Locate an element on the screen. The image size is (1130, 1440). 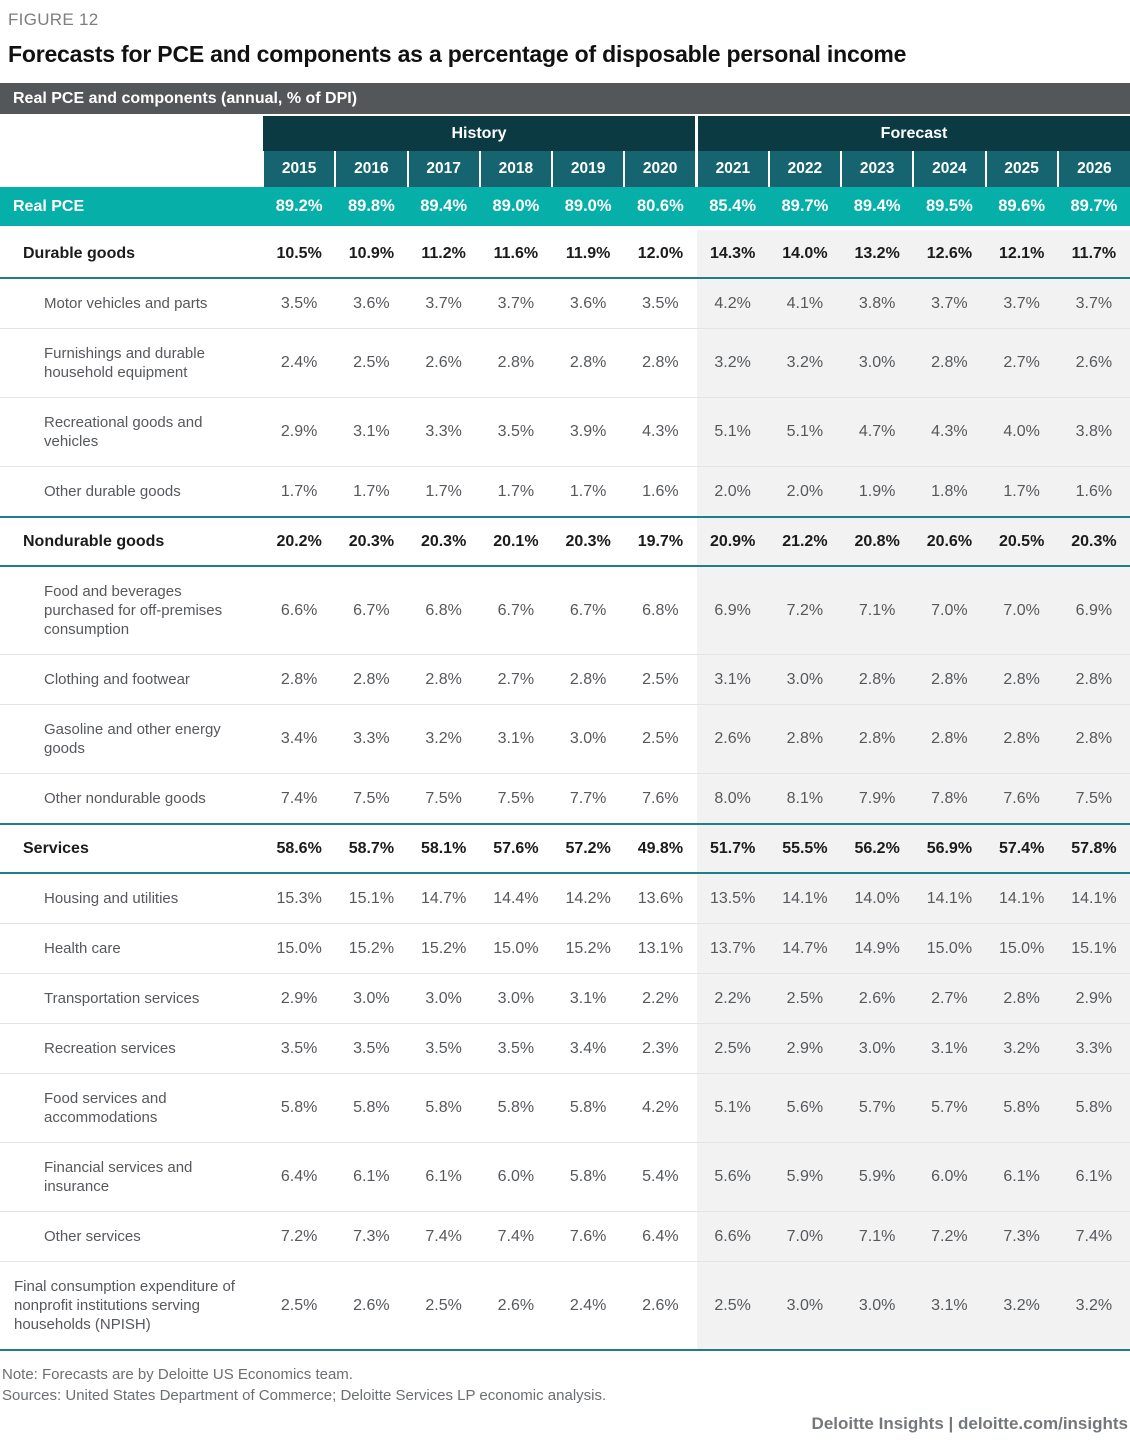
value-cell: 57.6% is located at coordinates (515, 848).